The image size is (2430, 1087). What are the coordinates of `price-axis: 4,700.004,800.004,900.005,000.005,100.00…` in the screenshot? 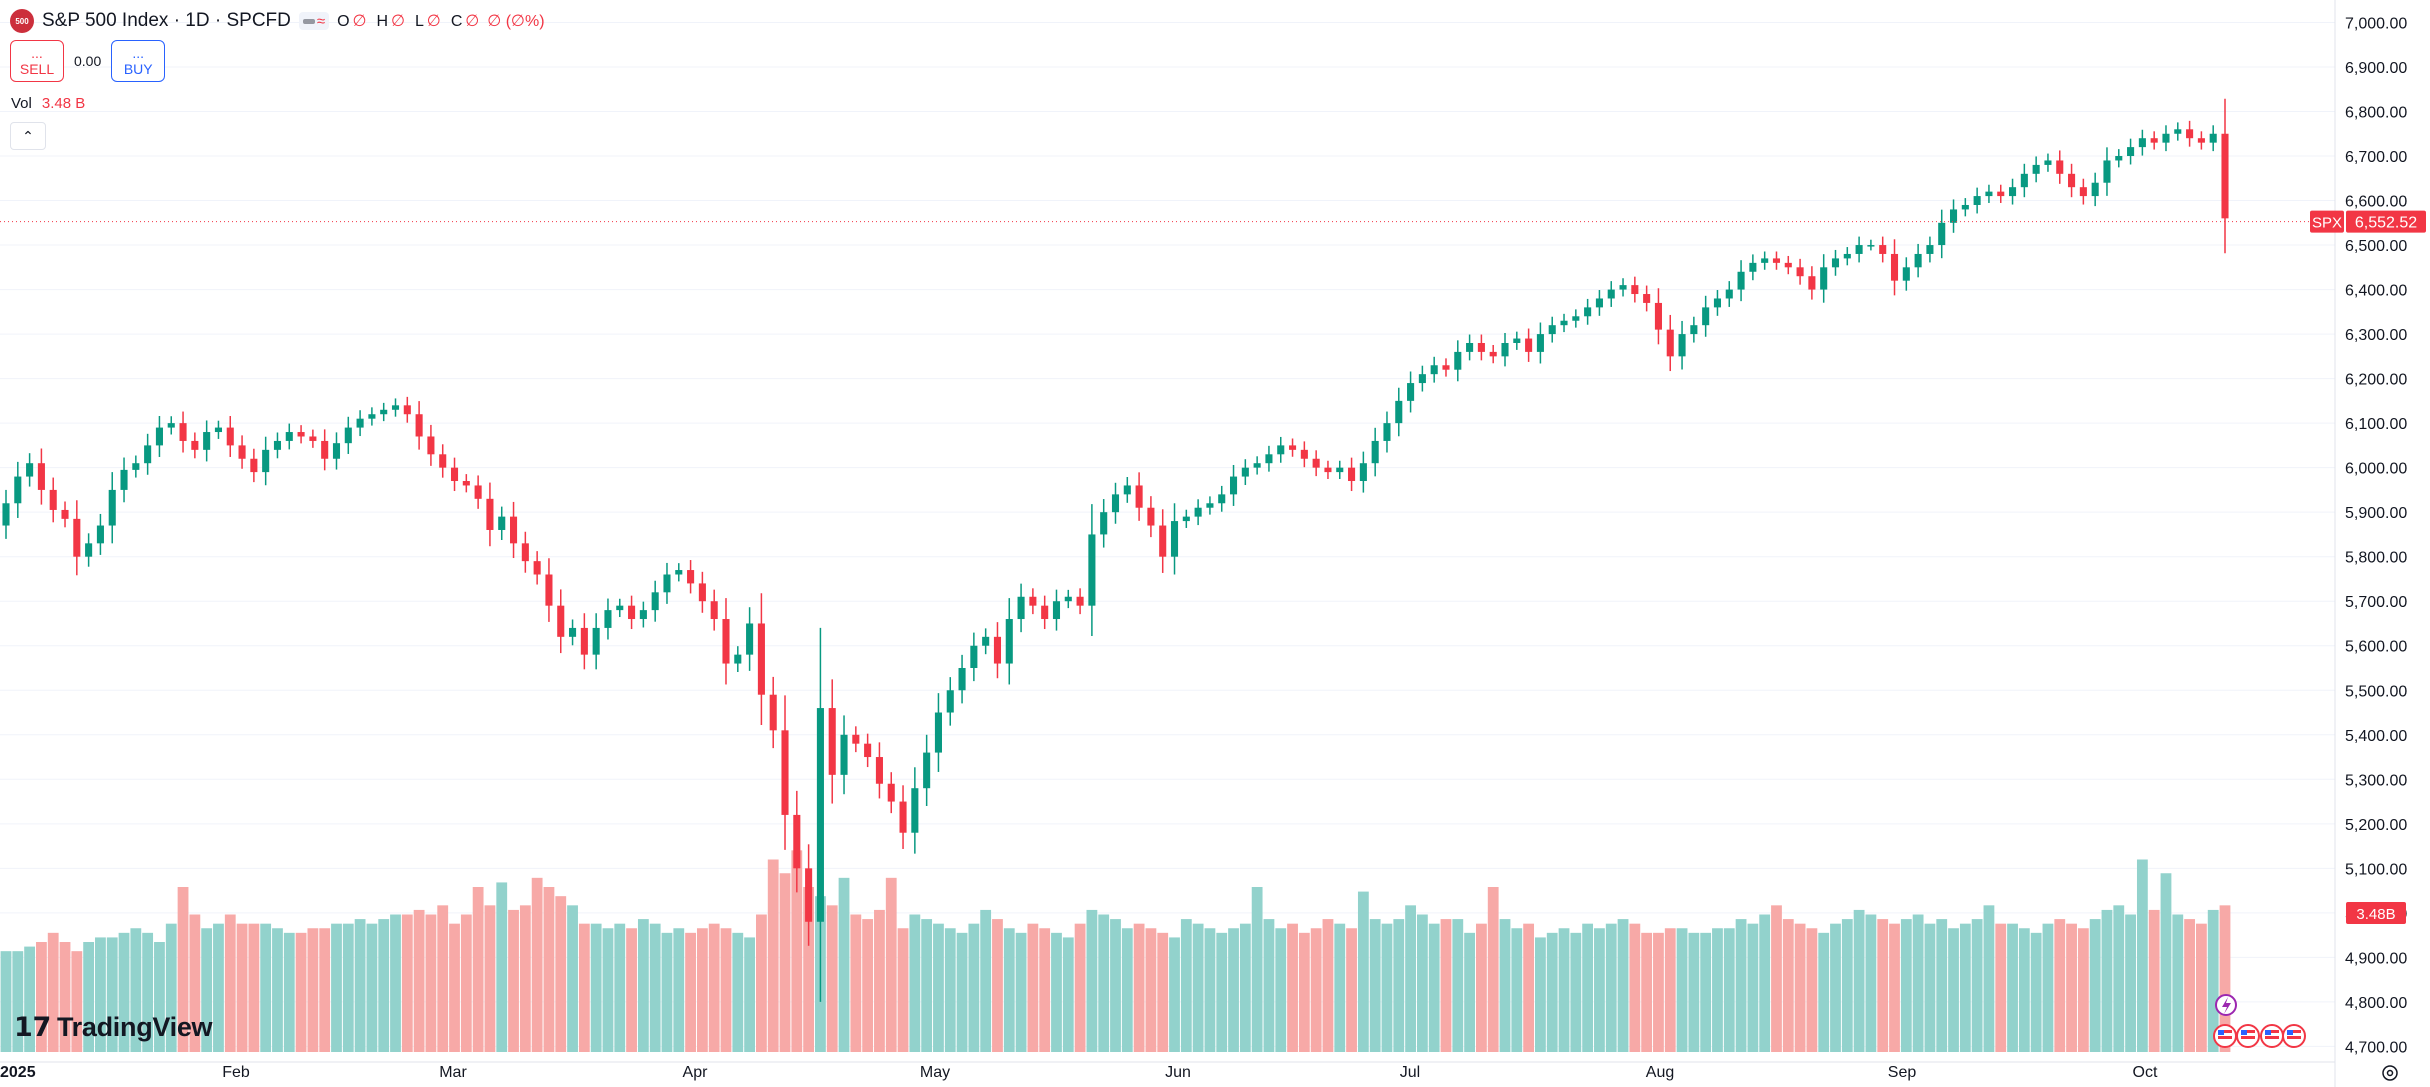 It's located at (2376, 535).